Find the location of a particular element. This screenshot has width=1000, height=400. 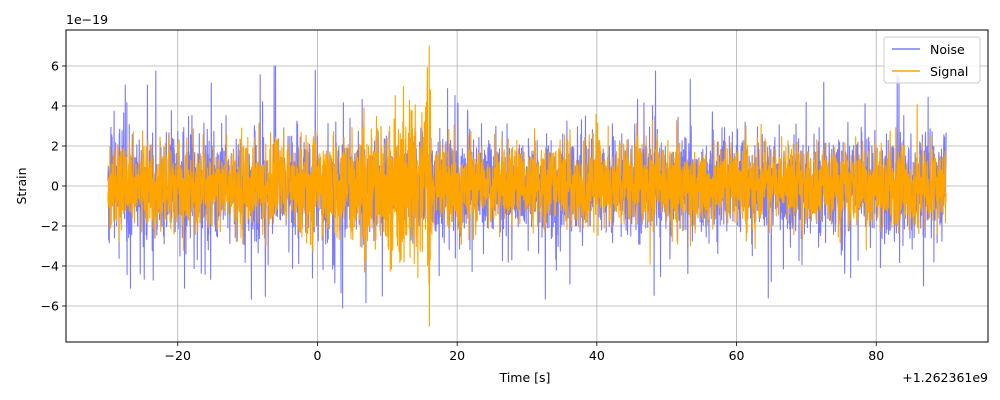

y-tick-label: −6 is located at coordinates (50, 306).